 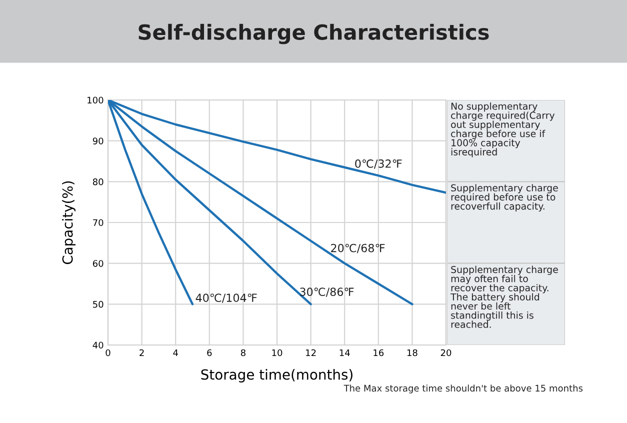 I want to click on y-tick-label: 50, so click(x=98, y=304).